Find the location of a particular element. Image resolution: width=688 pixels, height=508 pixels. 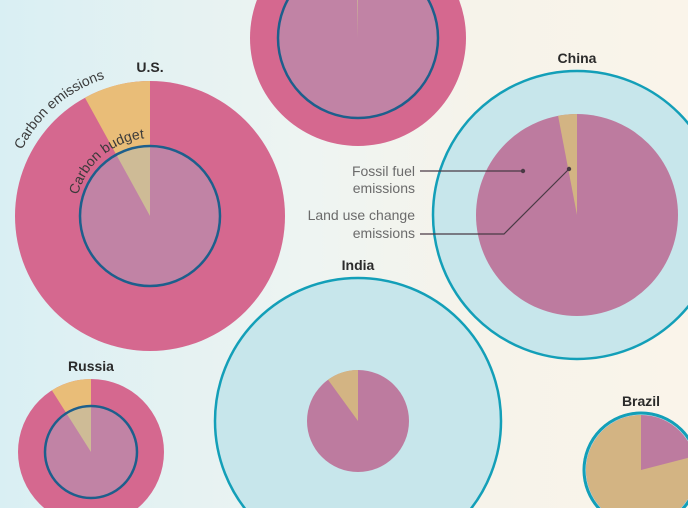

annotation-connectors is located at coordinates (496, 200).